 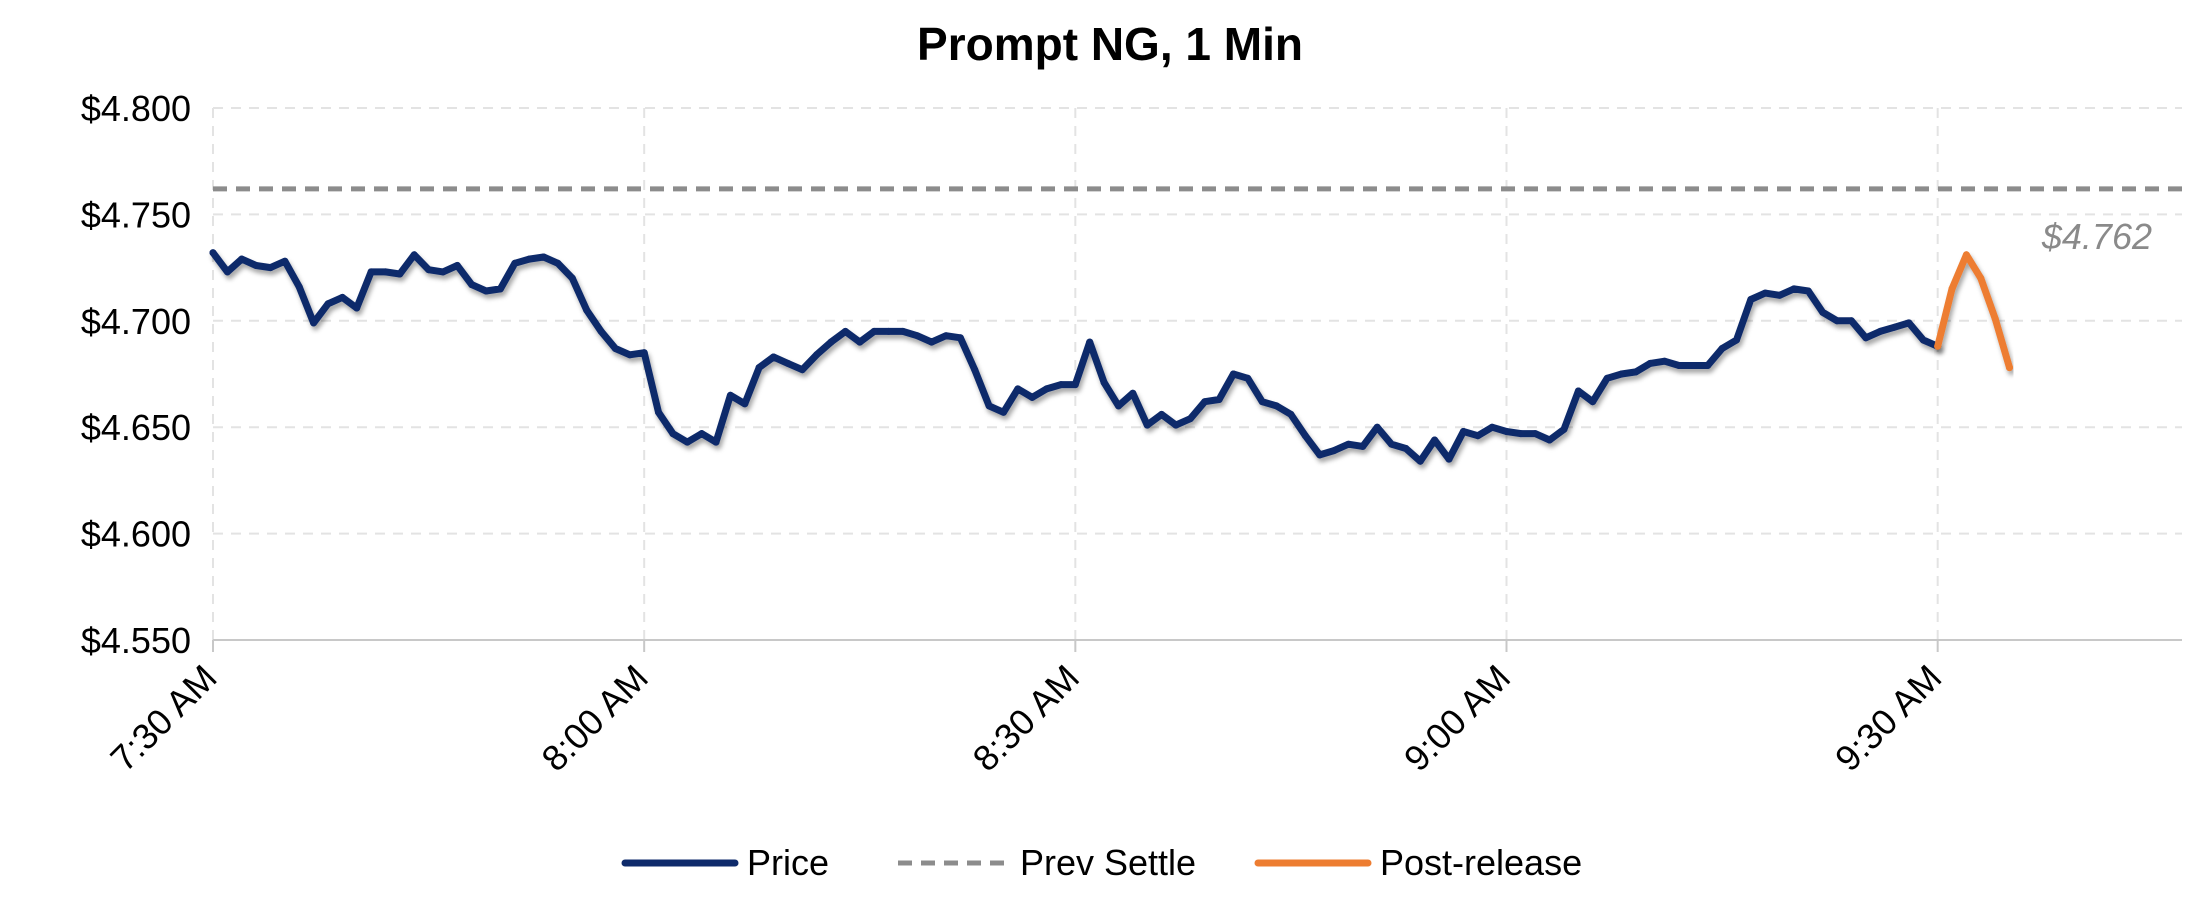 I want to click on y-axis-ticks: $4.800 $4.750 $4.700 $4.650 $4.600 $4.550, so click(x=136, y=374).